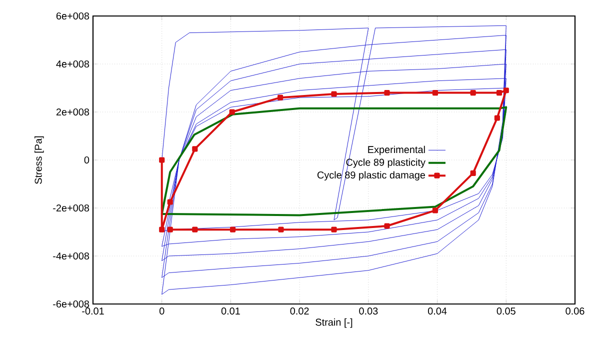 The height and width of the screenshot is (350, 600). I want to click on legend-label: Cycle 89 plastic damage, so click(371, 175).